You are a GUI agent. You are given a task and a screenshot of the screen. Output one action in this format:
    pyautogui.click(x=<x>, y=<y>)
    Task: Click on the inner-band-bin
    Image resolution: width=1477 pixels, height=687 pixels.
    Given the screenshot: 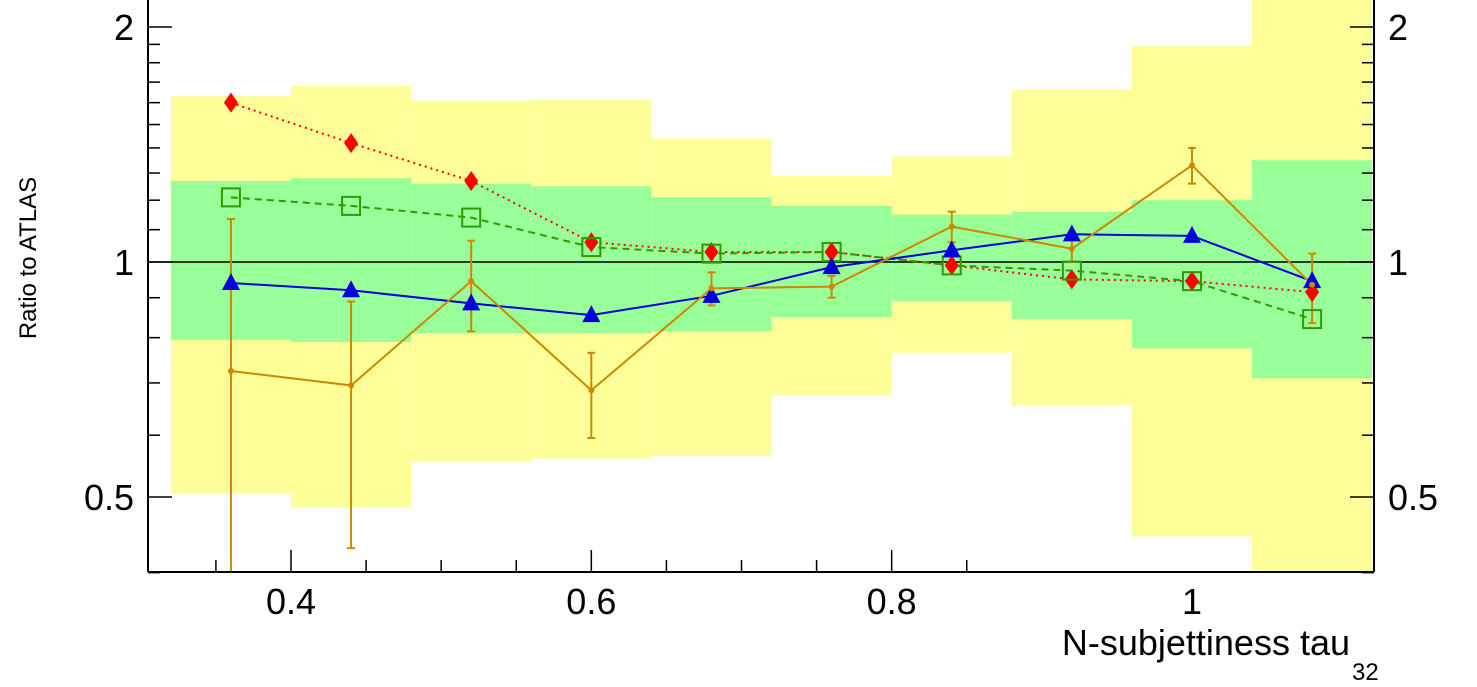 What is the action you would take?
    pyautogui.click(x=711, y=264)
    